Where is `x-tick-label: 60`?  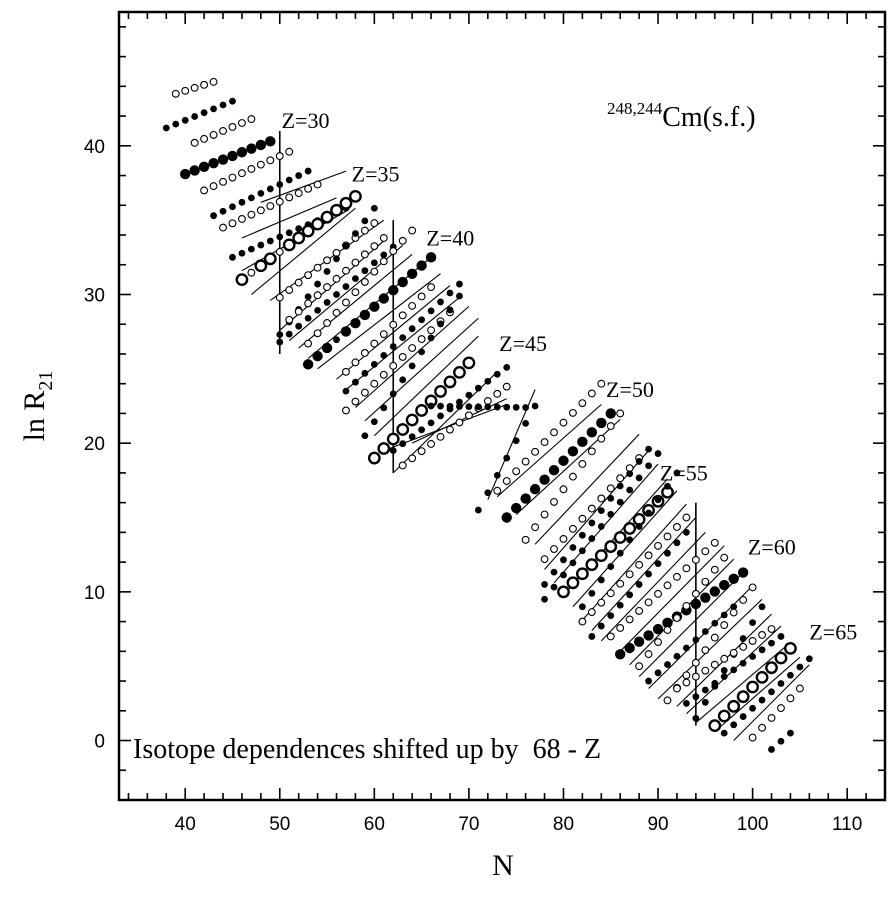 x-tick-label: 60 is located at coordinates (374, 824).